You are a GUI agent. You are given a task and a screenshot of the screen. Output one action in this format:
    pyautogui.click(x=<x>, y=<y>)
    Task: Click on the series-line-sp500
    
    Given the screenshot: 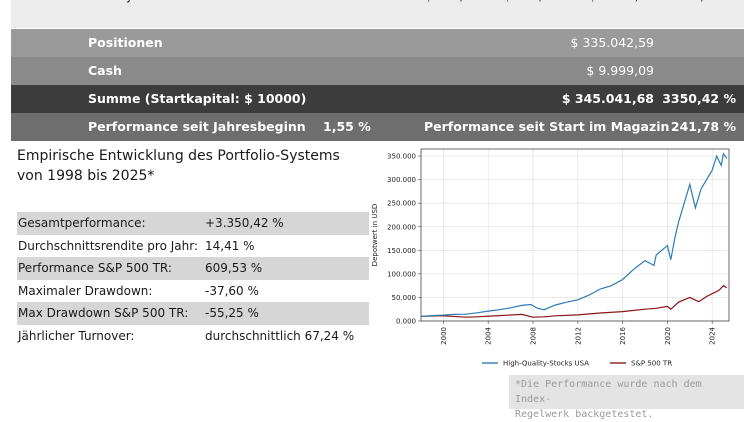 What is the action you would take?
    pyautogui.click(x=574, y=301)
    